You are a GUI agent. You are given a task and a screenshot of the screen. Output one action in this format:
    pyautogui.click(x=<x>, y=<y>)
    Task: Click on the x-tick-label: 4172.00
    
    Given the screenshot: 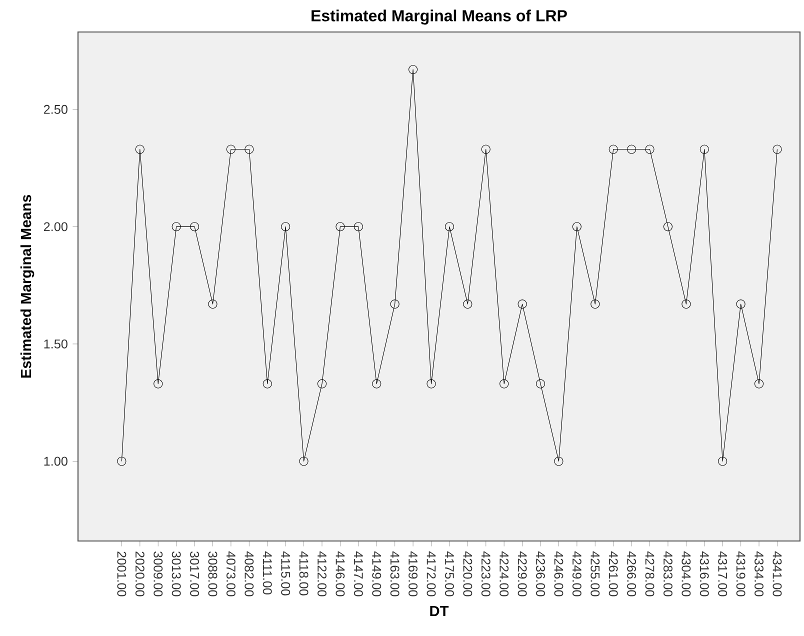 What is the action you would take?
    pyautogui.click(x=431, y=573)
    